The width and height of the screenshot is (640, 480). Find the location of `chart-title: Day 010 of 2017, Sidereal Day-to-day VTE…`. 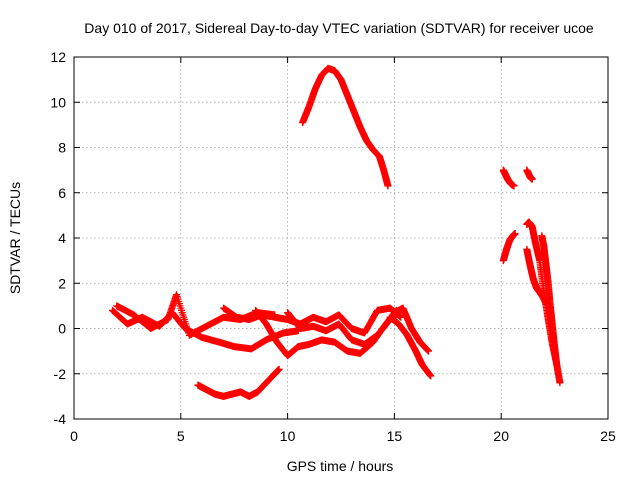

chart-title: Day 010 of 2017, Sidereal Day-to-day VTE… is located at coordinates (339, 28).